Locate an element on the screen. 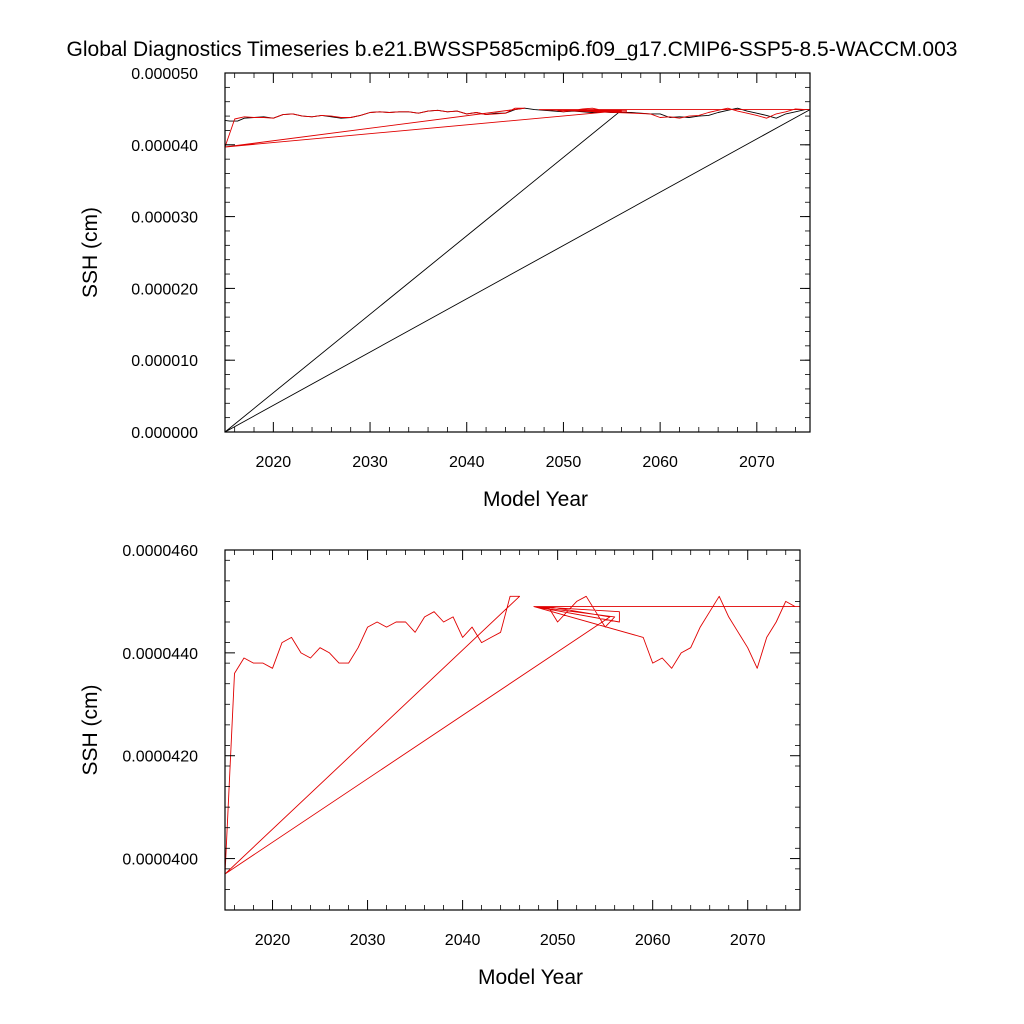 This screenshot has height=1024, width=1024. y-tick-label: 0.0000420 is located at coordinates (160, 757).